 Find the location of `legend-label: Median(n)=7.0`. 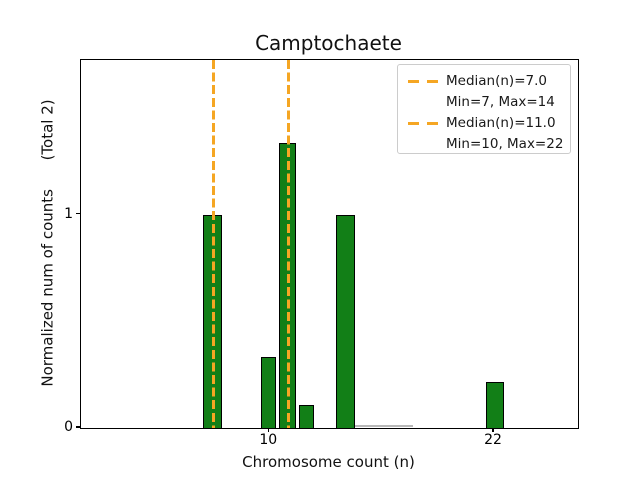

legend-label: Median(n)=7.0 is located at coordinates (496, 80).